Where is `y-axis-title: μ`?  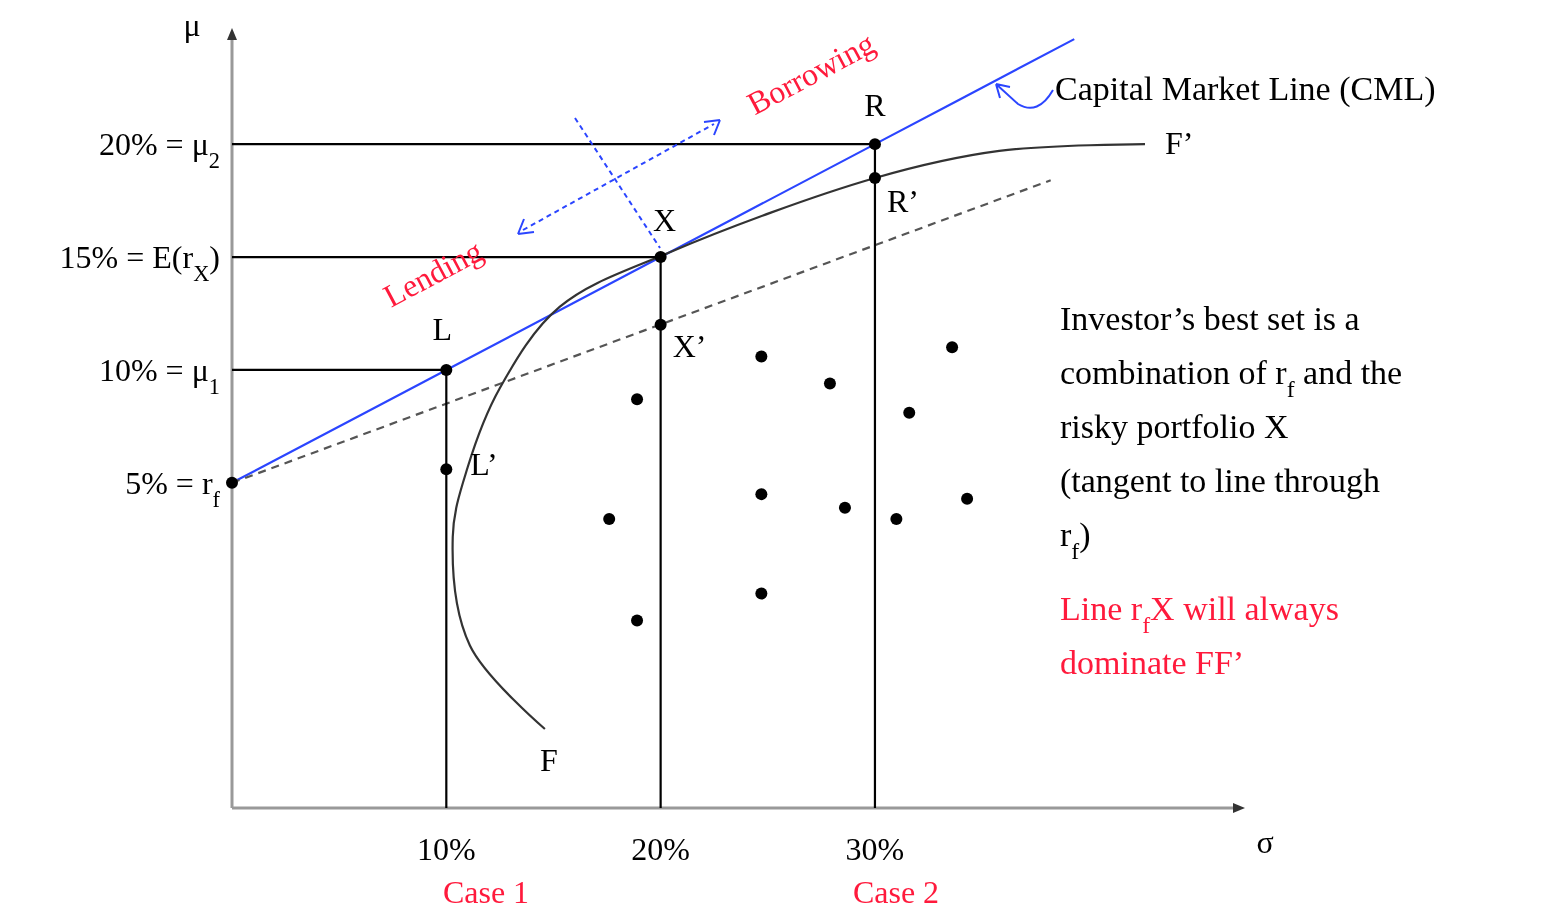
y-axis-title: μ is located at coordinates (192, 25).